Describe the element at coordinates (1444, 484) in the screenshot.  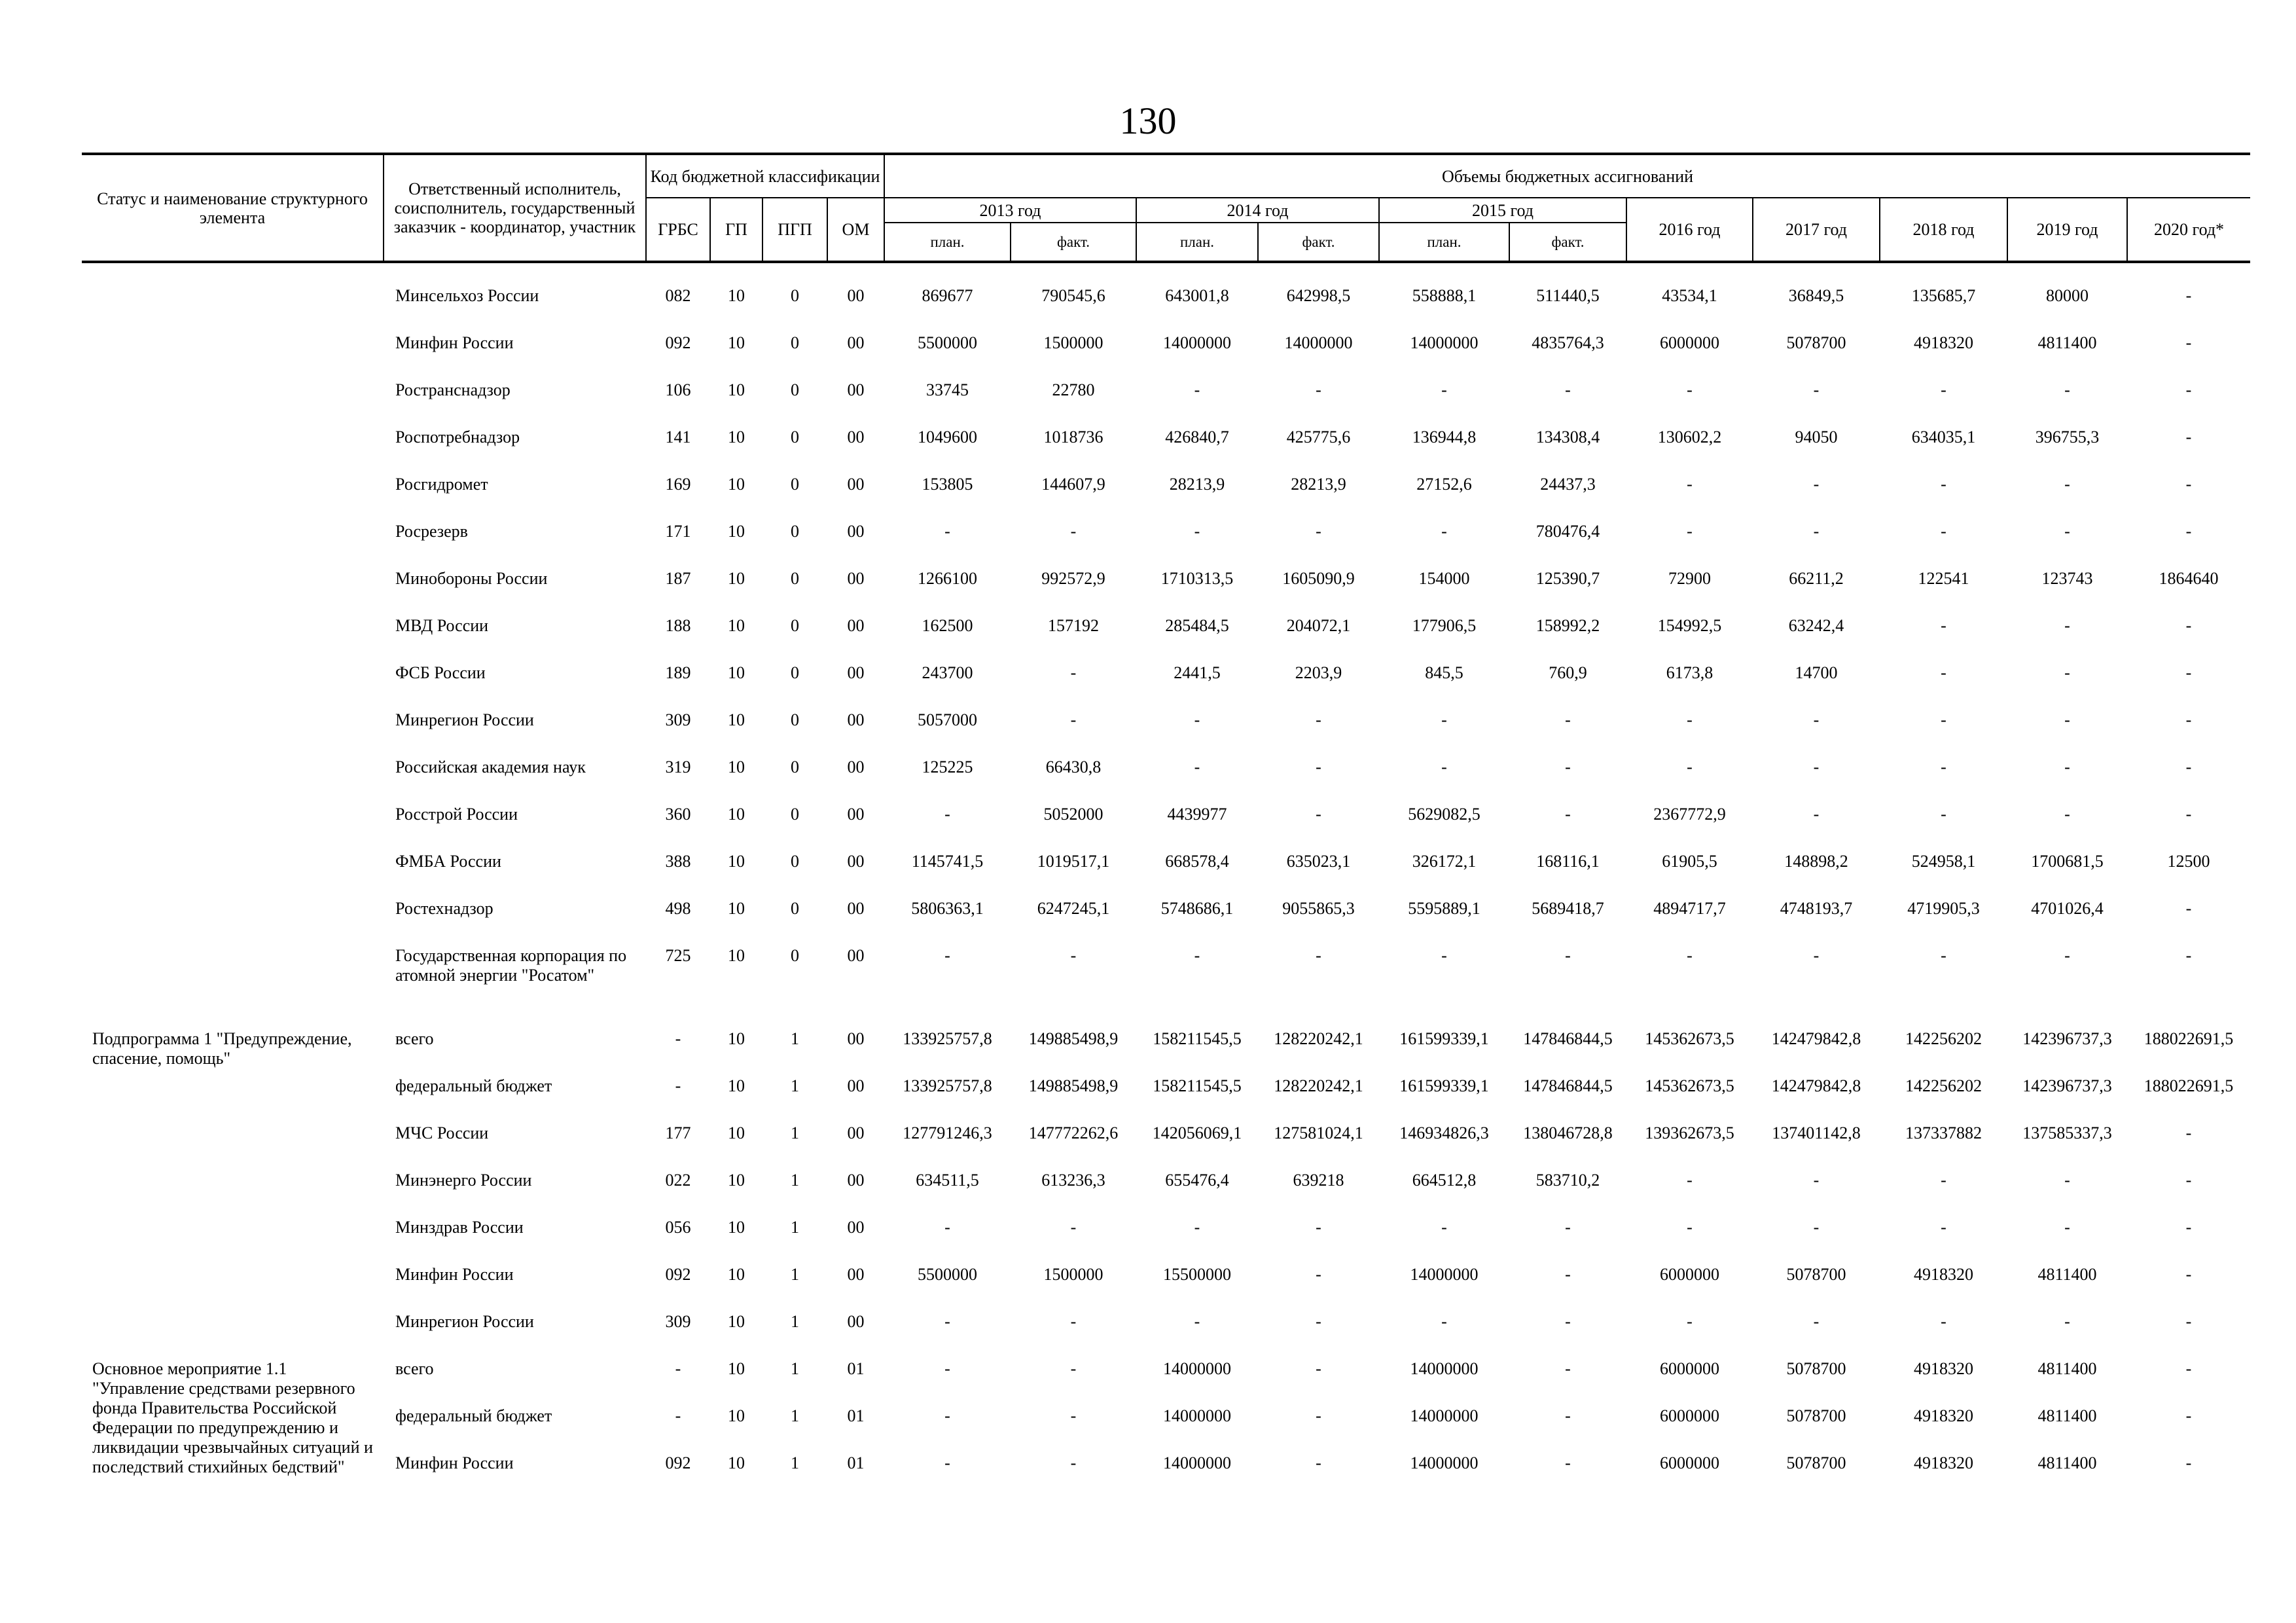
I see `amount-cell: 27152,6` at that location.